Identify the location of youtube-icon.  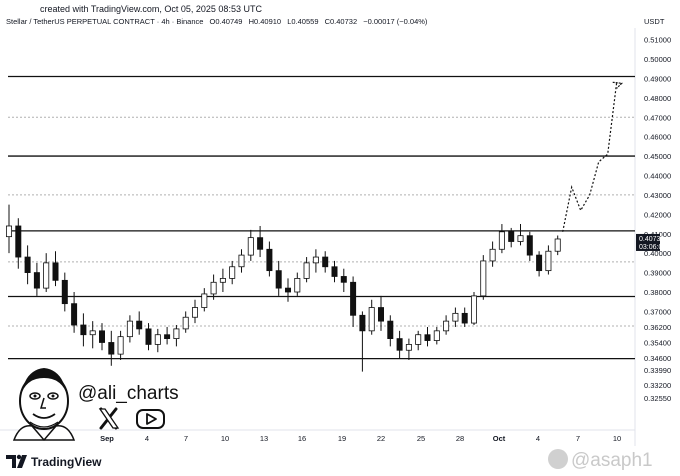
(150, 419).